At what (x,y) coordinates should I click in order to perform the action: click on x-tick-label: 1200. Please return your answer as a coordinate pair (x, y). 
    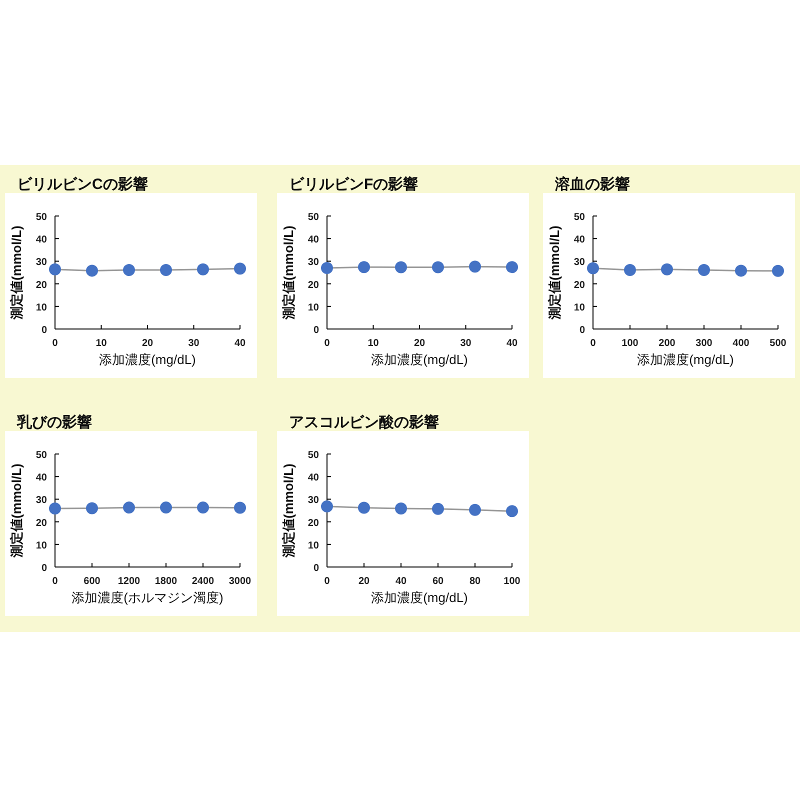
    Looking at the image, I should click on (129, 581).